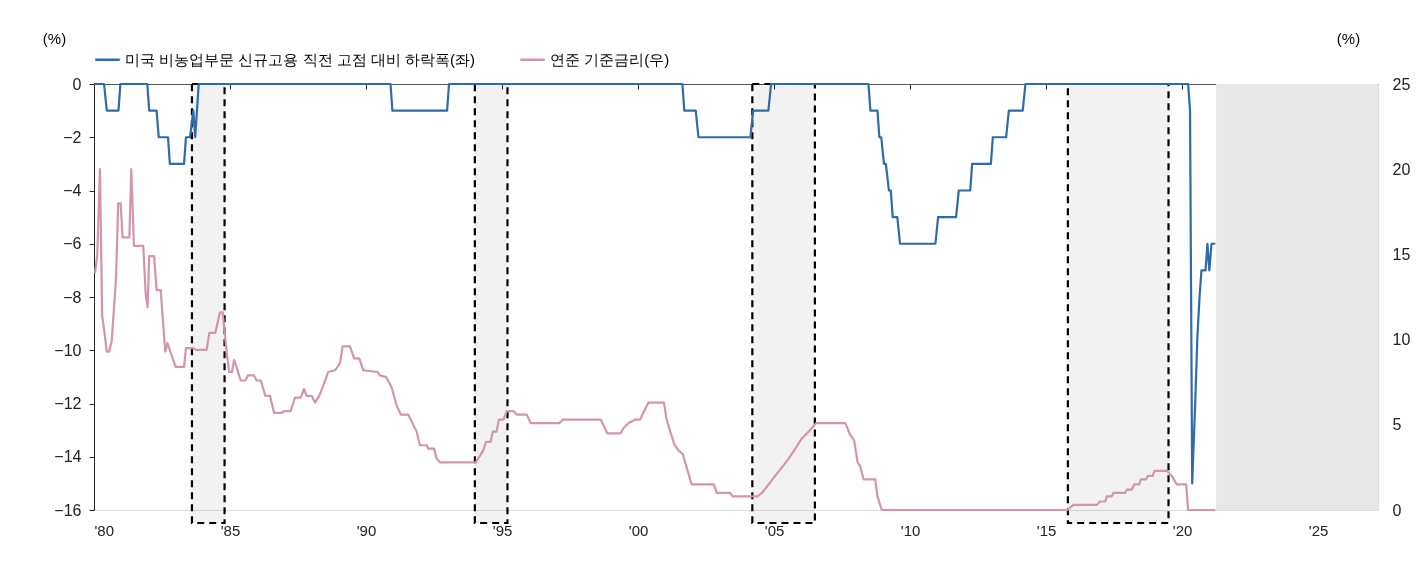 The image size is (1426, 562). I want to click on x-tick-label: '05, so click(774, 530).